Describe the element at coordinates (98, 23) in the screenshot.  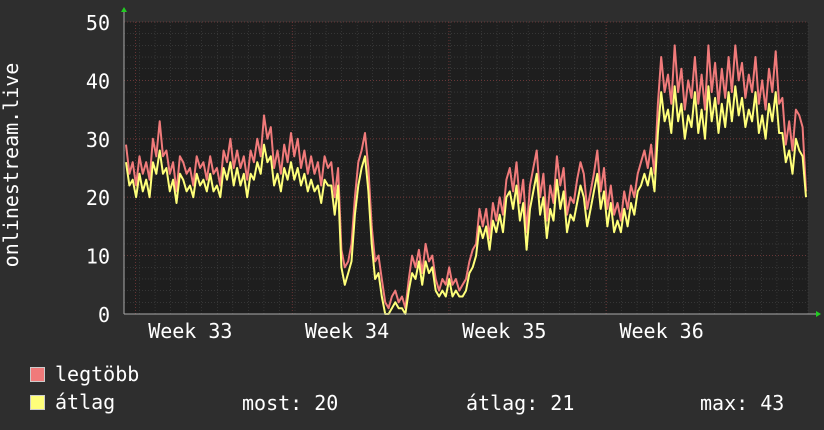
I see `y-tick-label: 50` at that location.